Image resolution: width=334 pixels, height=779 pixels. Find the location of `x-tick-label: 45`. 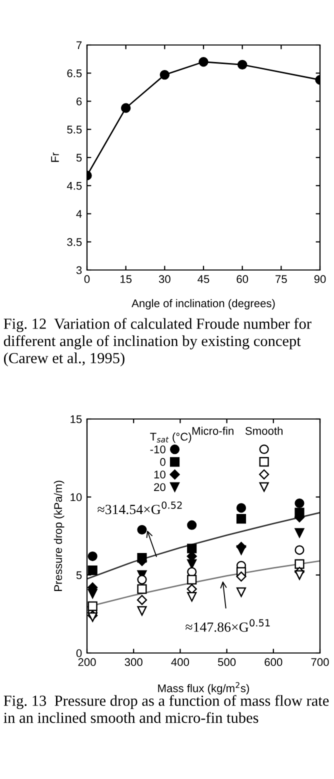

x-tick-label: 45 is located at coordinates (204, 279).